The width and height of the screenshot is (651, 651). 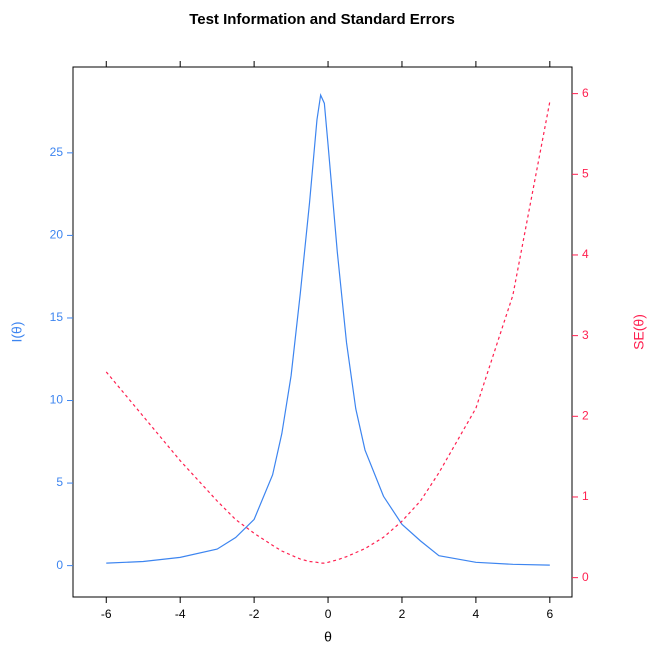 What do you see at coordinates (328, 637) in the screenshot?
I see `x-axis-label: θ` at bounding box center [328, 637].